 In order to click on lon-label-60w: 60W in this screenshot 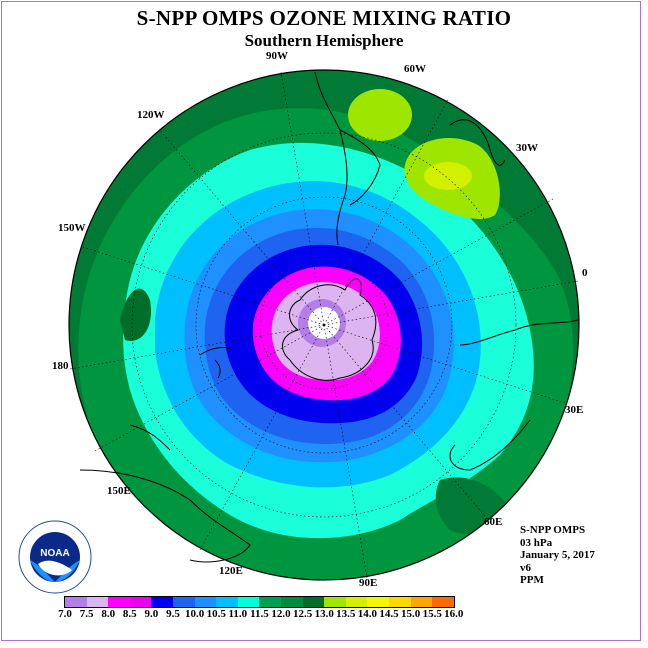, I will do `click(415, 69)`.